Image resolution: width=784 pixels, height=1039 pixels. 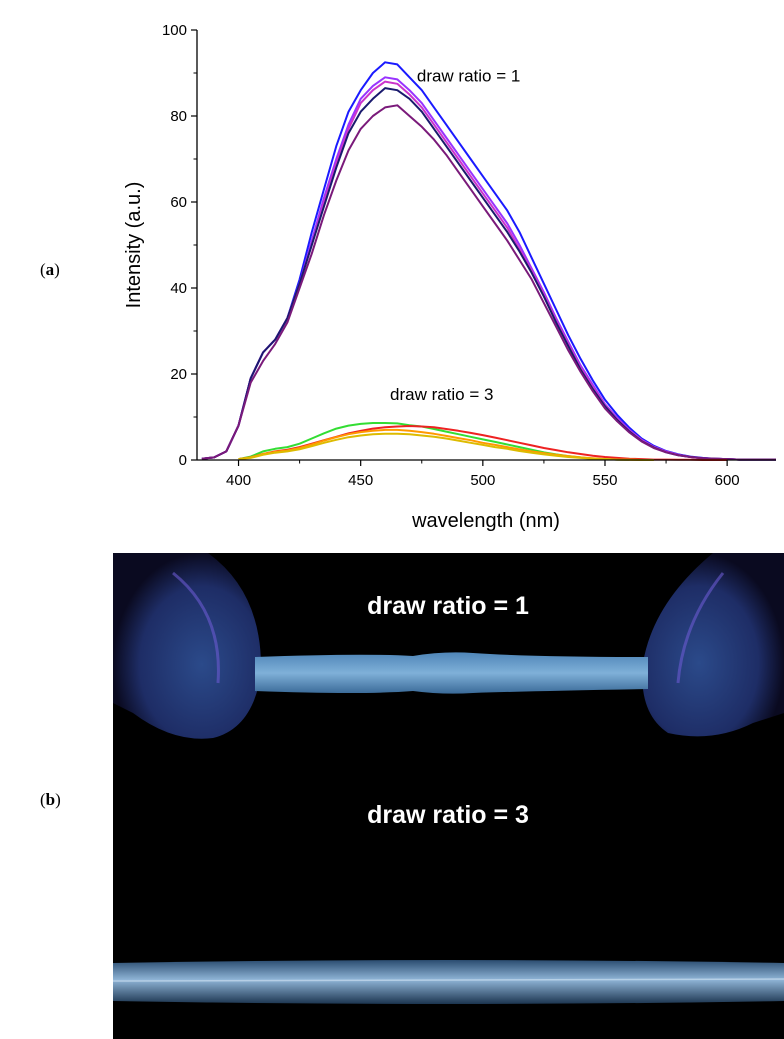 What do you see at coordinates (183, 460) in the screenshot?
I see `y-tick-label: 0` at bounding box center [183, 460].